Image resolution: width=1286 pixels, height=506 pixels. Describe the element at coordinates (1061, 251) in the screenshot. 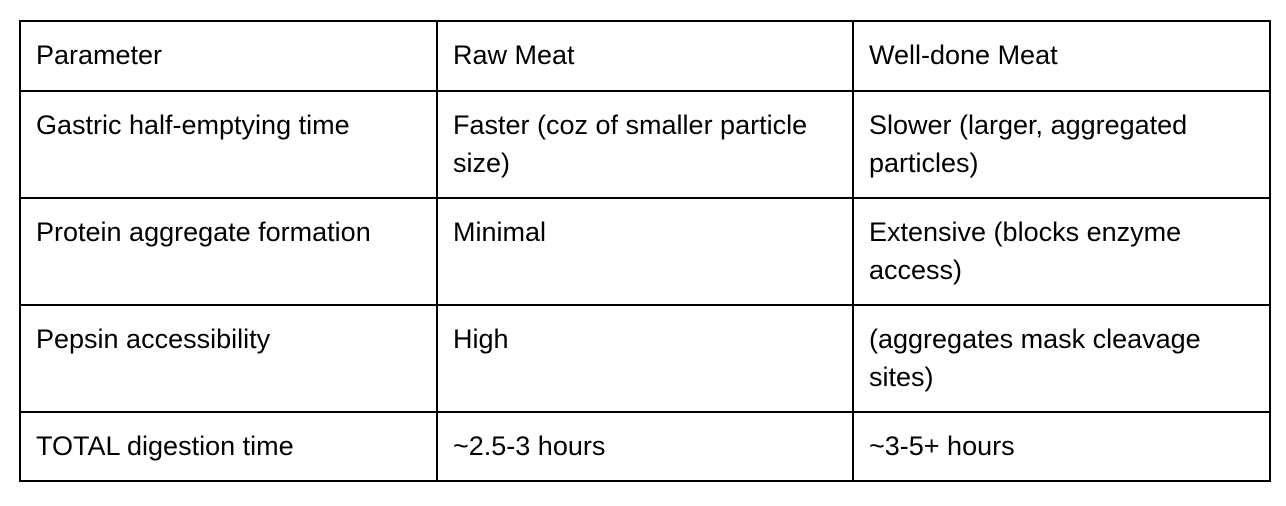

I see `table-cell: Extensive (blocks enzyme access)` at that location.